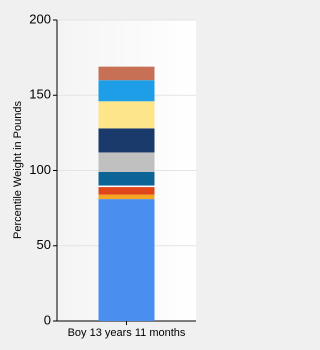  I want to click on y-tick-label: 150, so click(40, 94).